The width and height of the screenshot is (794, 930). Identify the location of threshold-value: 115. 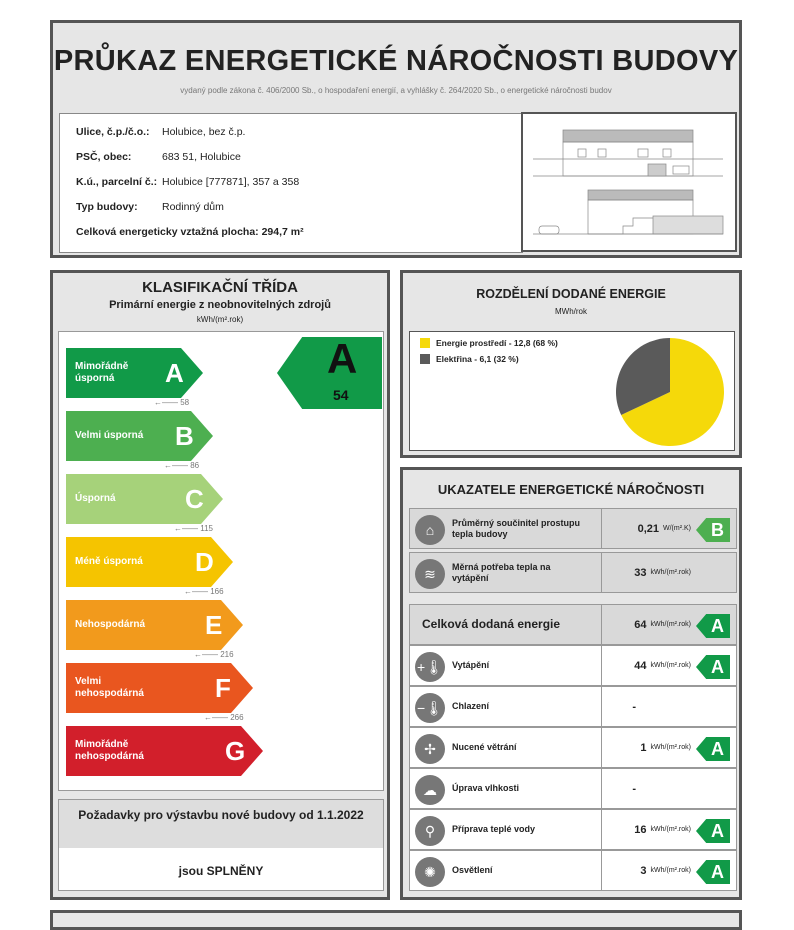
(206, 528).